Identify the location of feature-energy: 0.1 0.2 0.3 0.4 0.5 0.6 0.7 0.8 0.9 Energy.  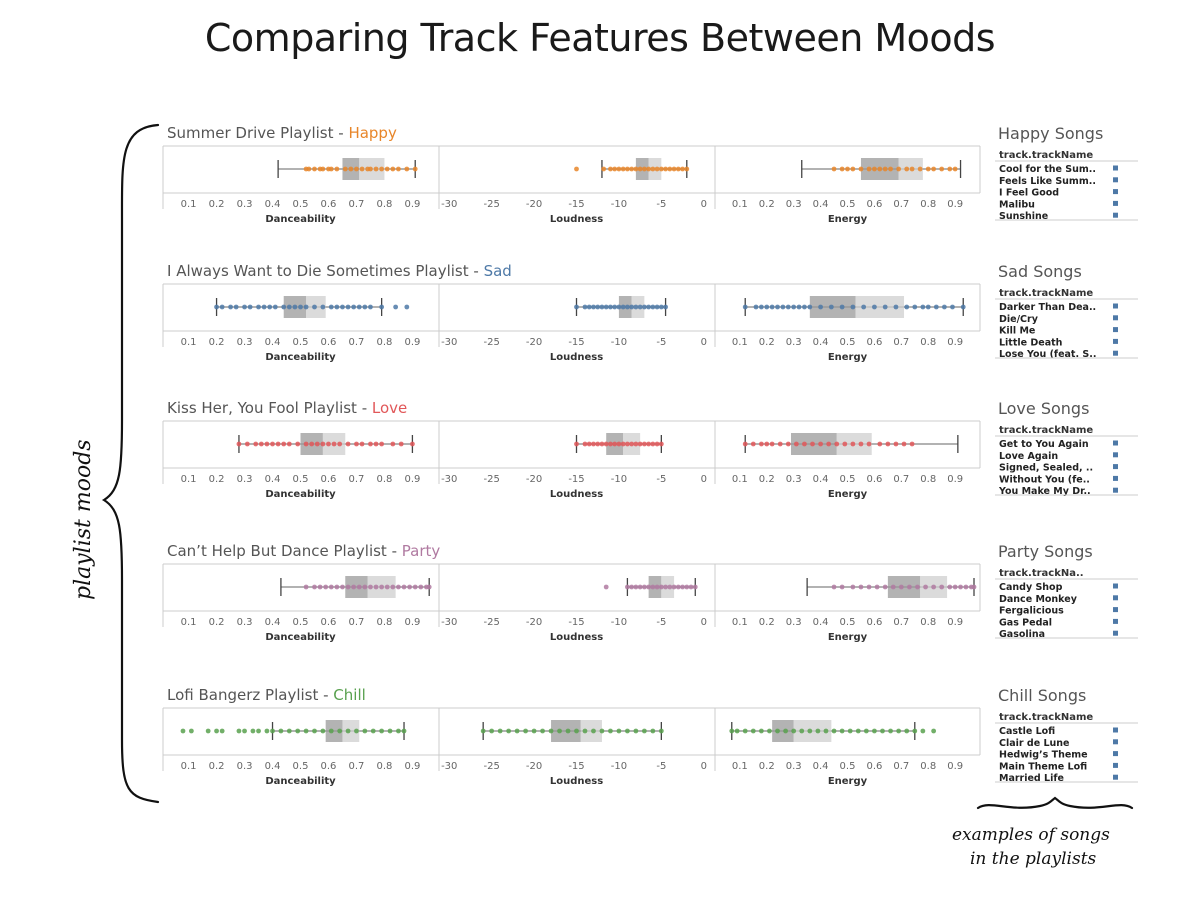
(846, 753).